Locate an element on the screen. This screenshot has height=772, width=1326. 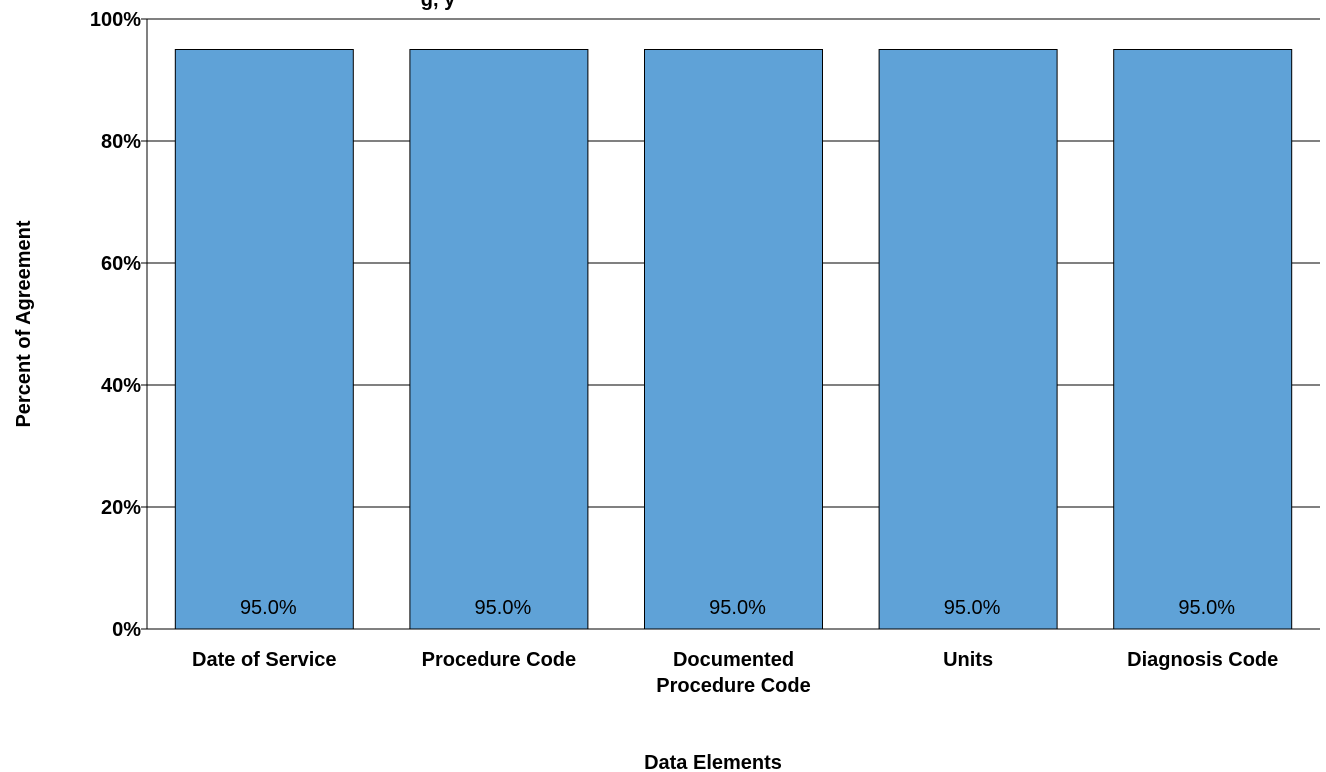
x-tick-label: Procedure Code is located at coordinates (499, 660).